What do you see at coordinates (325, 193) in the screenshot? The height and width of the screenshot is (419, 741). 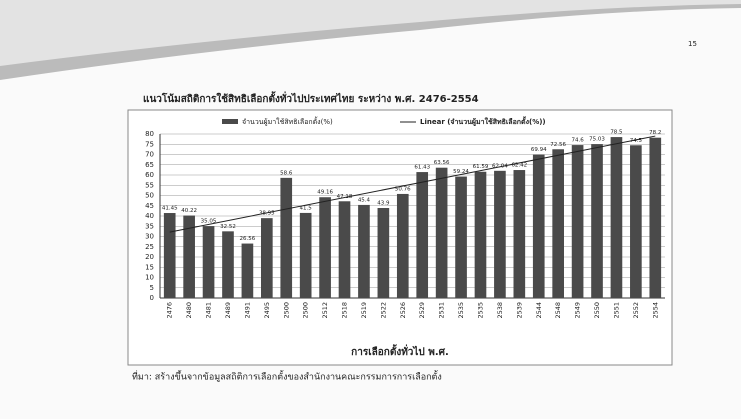 I see `data-label: 49.16` at bounding box center [325, 193].